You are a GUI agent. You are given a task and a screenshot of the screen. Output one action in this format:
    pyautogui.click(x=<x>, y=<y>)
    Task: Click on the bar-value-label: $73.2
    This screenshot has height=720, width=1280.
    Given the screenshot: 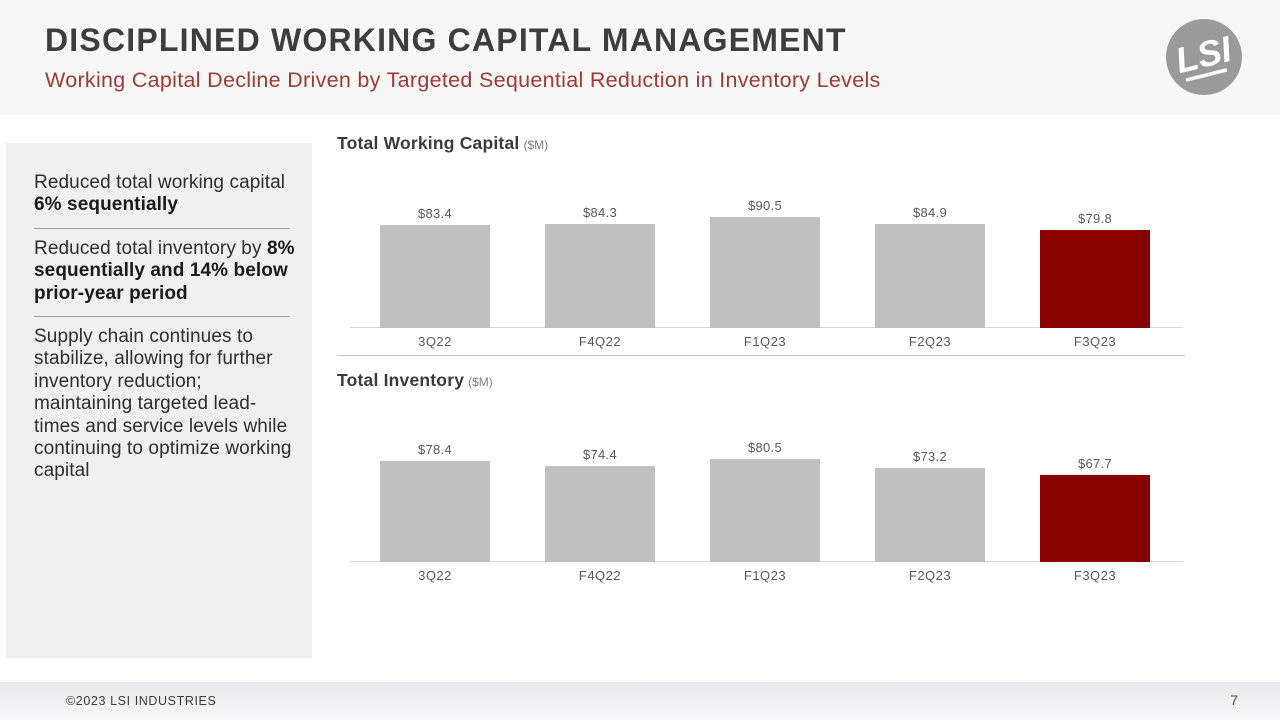 What is the action you would take?
    pyautogui.click(x=930, y=456)
    